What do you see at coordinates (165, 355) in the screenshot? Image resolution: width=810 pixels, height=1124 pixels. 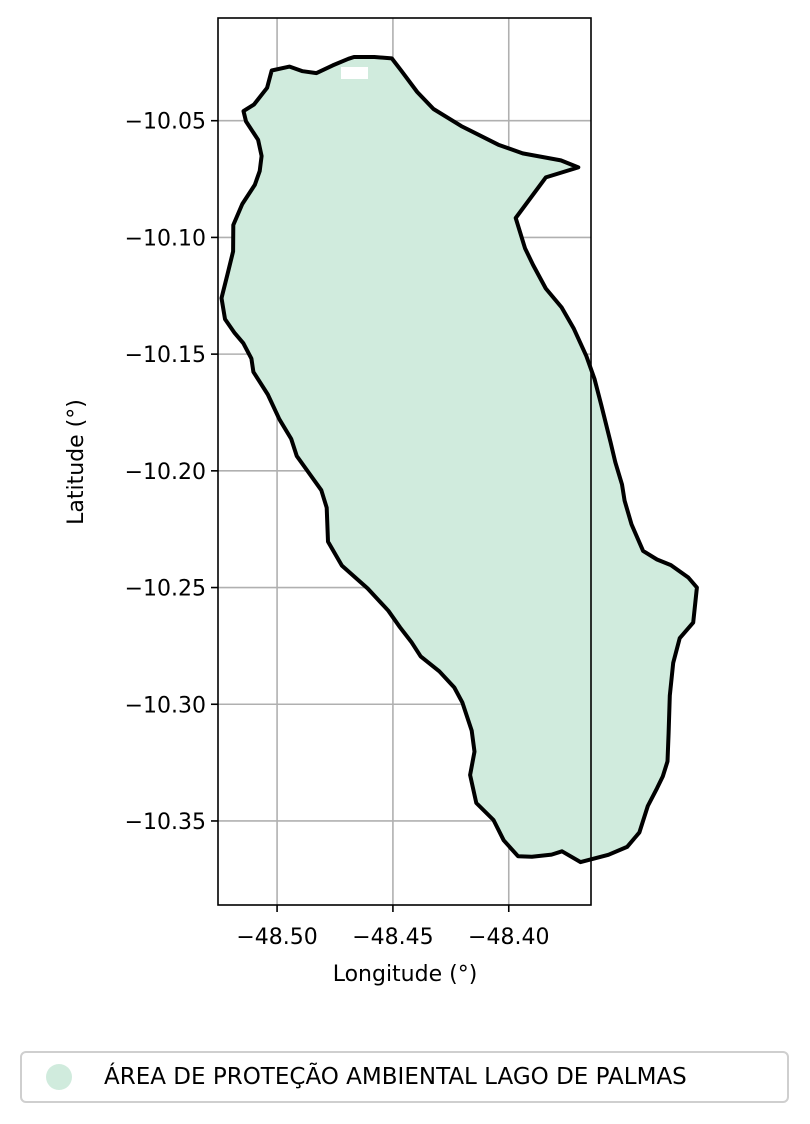 I see `y-tick-label: −10.15` at bounding box center [165, 355].